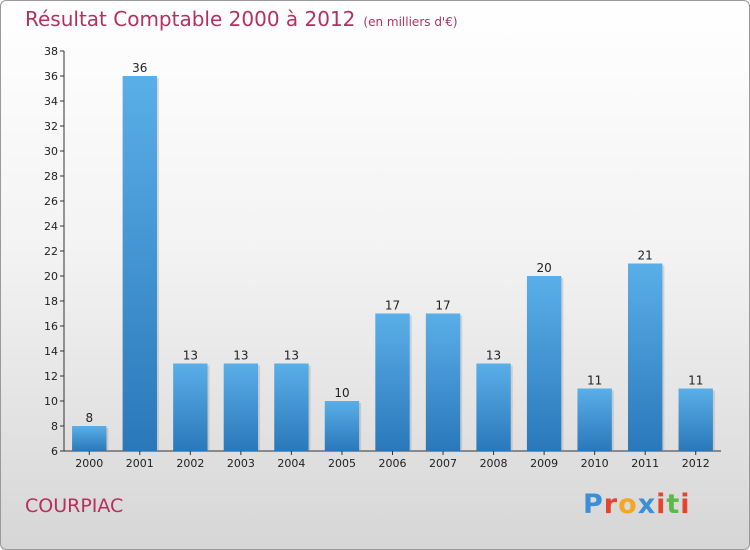 This screenshot has width=750, height=550. Describe the element at coordinates (51, 226) in the screenshot. I see `y-tick-label: 24` at that location.